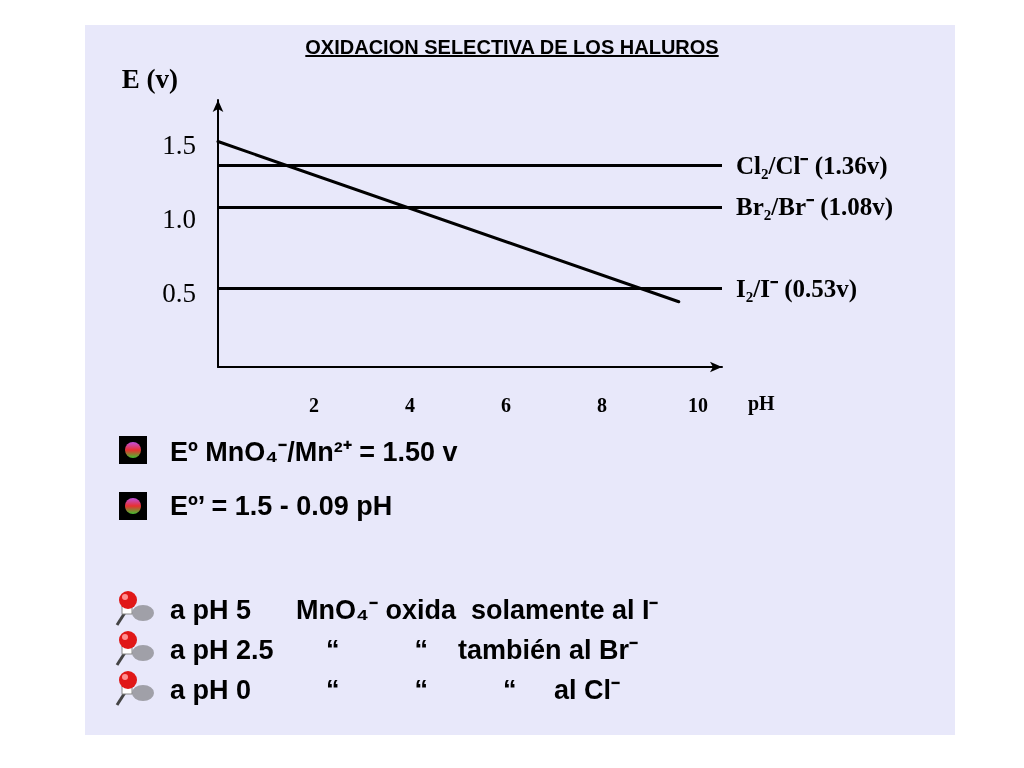 The width and height of the screenshot is (1024, 768). What do you see at coordinates (414, 610) in the screenshot?
I see `text: a pH 5 MnO₄⁻ oxida solamente al I⁻` at bounding box center [414, 610].